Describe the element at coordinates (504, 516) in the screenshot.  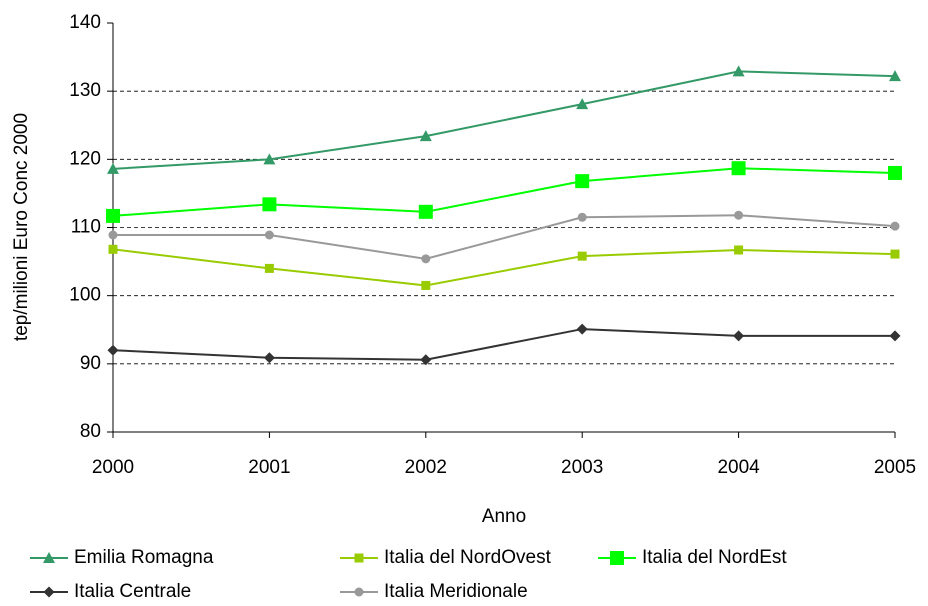
I see `x-axis-label: Anno` at that location.